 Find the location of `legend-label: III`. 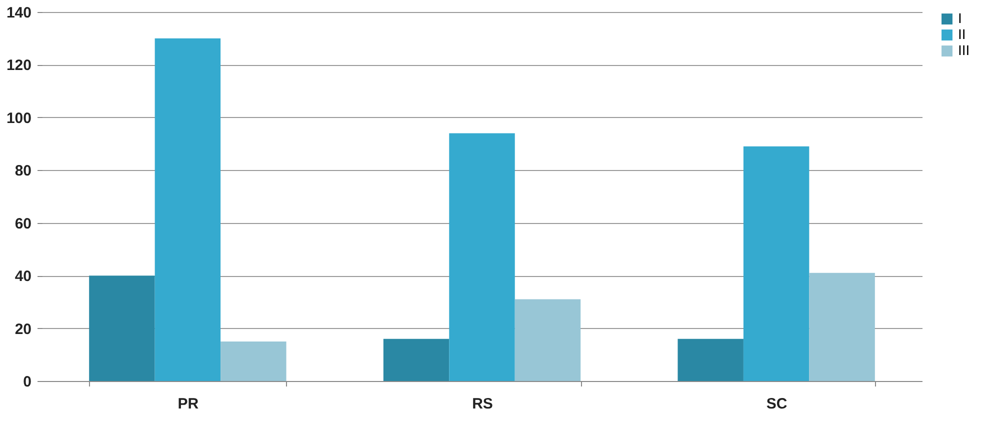

legend-label: III is located at coordinates (964, 50).